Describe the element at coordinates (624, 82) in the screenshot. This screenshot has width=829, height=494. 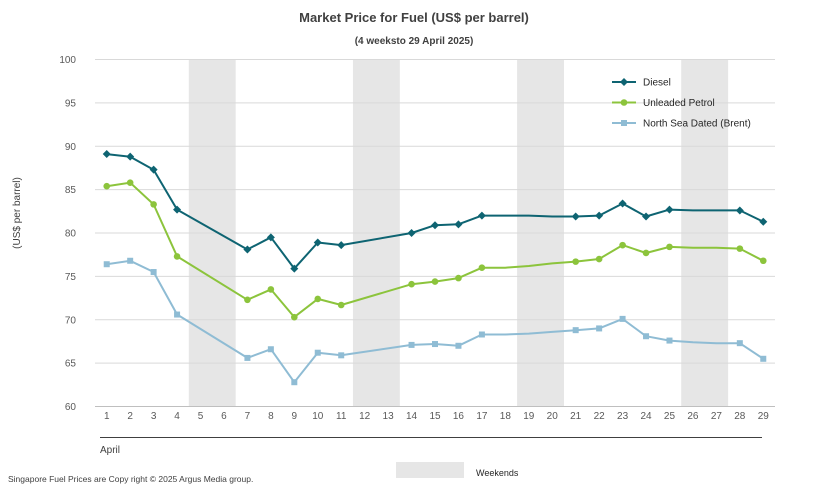
I see `legend-marker` at that location.